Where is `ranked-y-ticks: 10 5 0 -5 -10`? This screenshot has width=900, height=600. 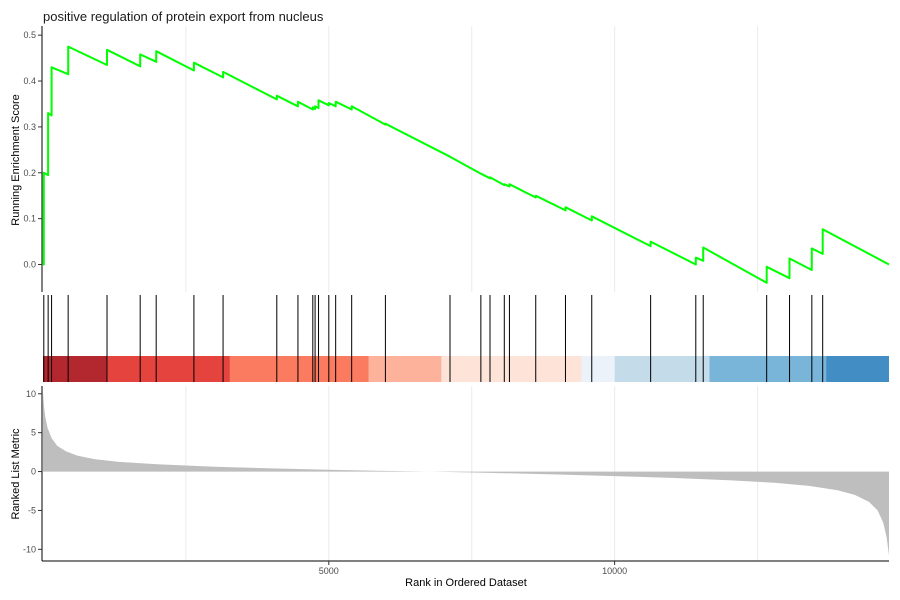 ranked-y-ticks: 10 5 0 -5 -10 is located at coordinates (32, 471).